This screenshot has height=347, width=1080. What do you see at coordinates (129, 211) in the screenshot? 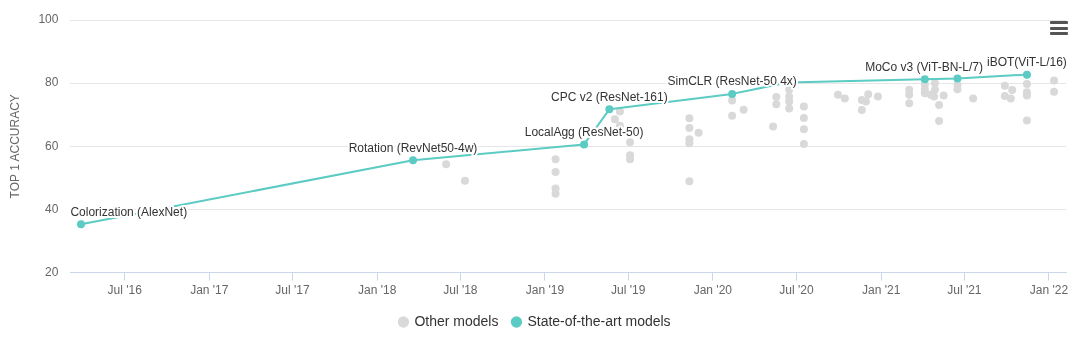
I see `annotation: Colorization (AlexNet)` at bounding box center [129, 211].